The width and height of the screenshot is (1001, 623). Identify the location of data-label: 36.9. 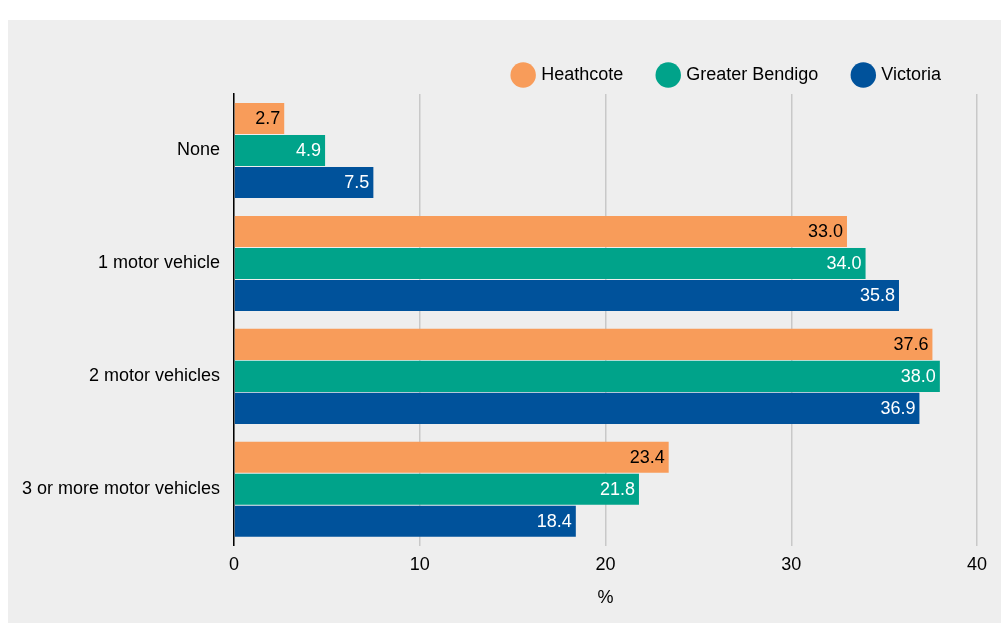
(898, 408).